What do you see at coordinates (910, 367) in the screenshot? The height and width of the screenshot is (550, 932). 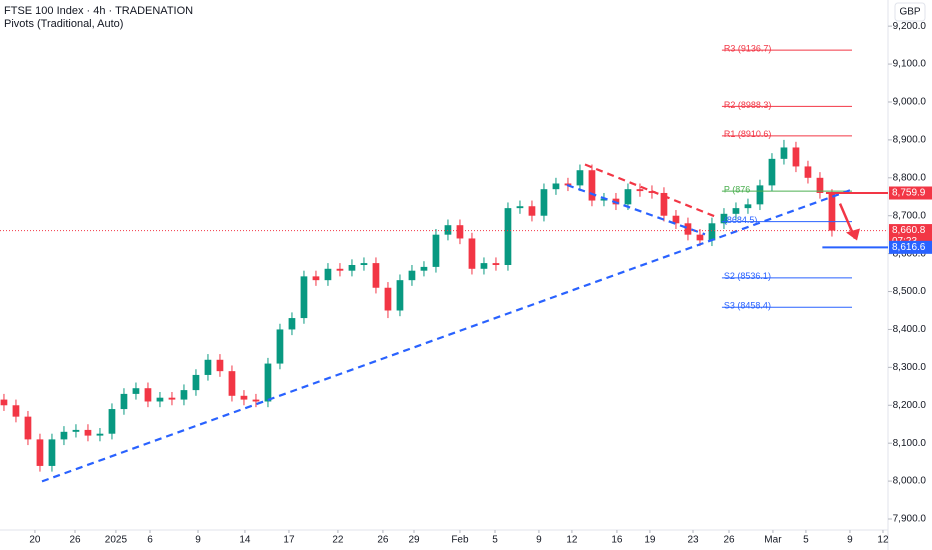 I see `y-tick-label: 8,300.0` at bounding box center [910, 367].